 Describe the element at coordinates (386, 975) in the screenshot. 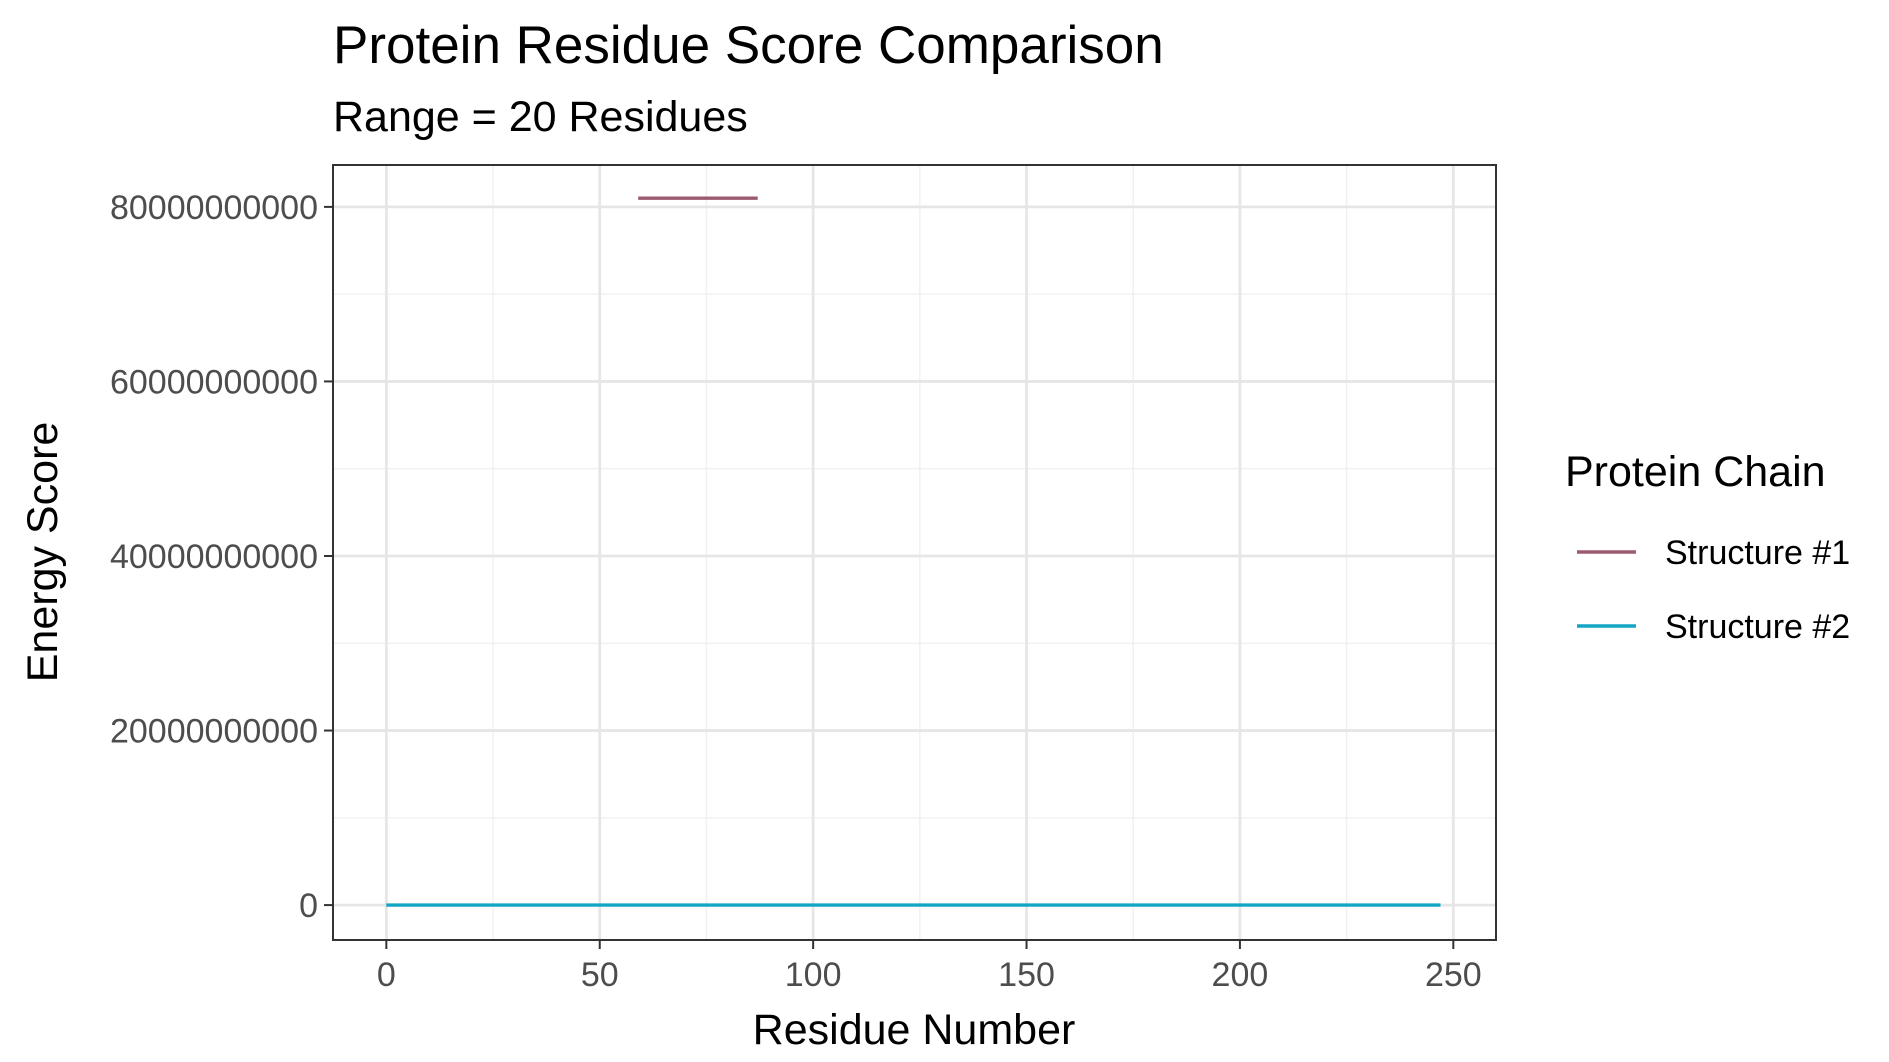

I see `x-tick-label: 0` at that location.